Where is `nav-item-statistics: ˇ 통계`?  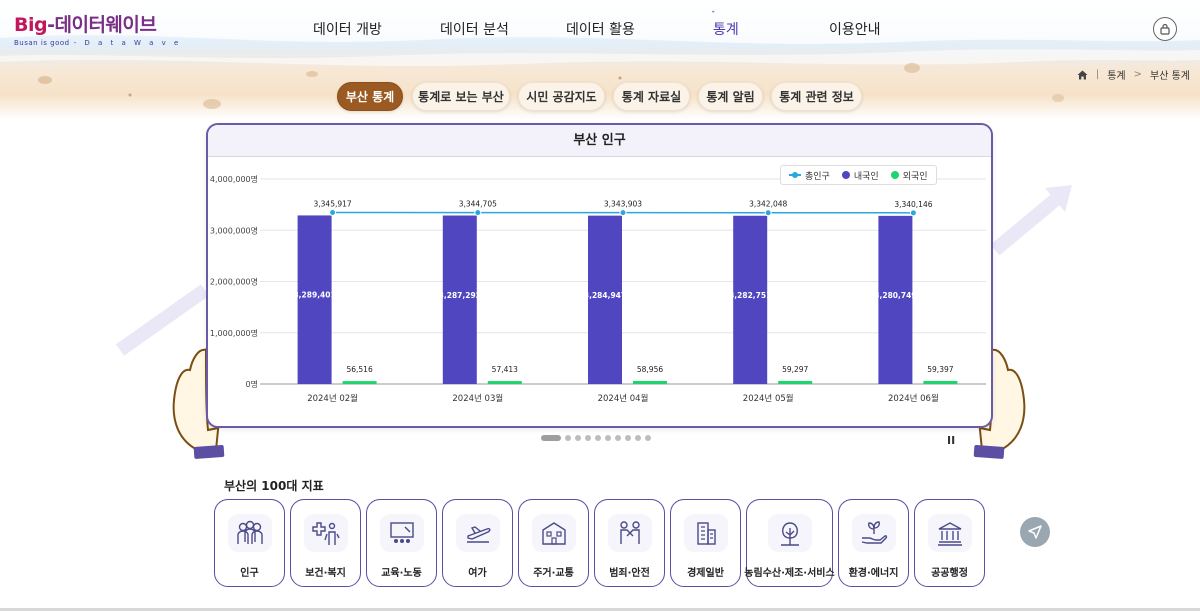
nav-item-statistics: ˇ 통계 is located at coordinates (725, 24).